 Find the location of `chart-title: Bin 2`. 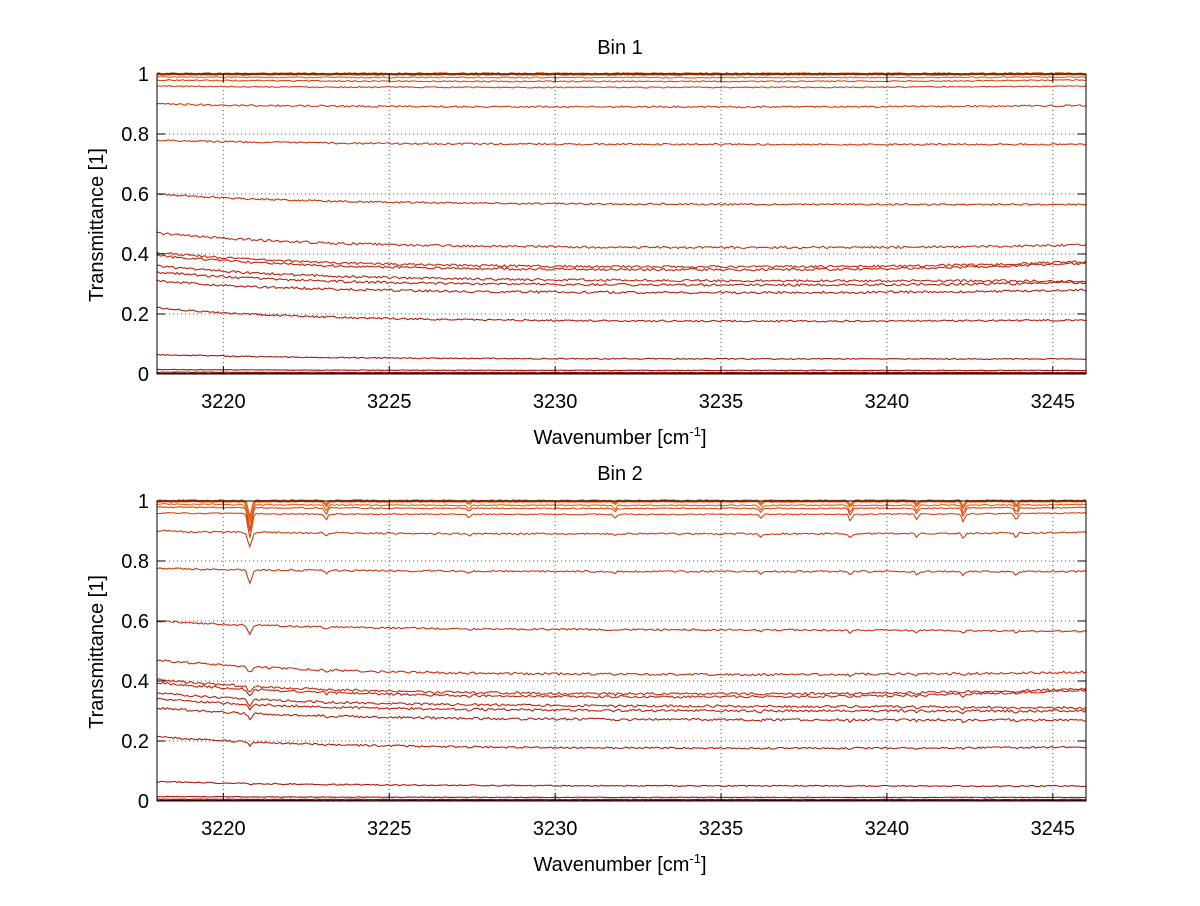

chart-title: Bin 2 is located at coordinates (620, 474).